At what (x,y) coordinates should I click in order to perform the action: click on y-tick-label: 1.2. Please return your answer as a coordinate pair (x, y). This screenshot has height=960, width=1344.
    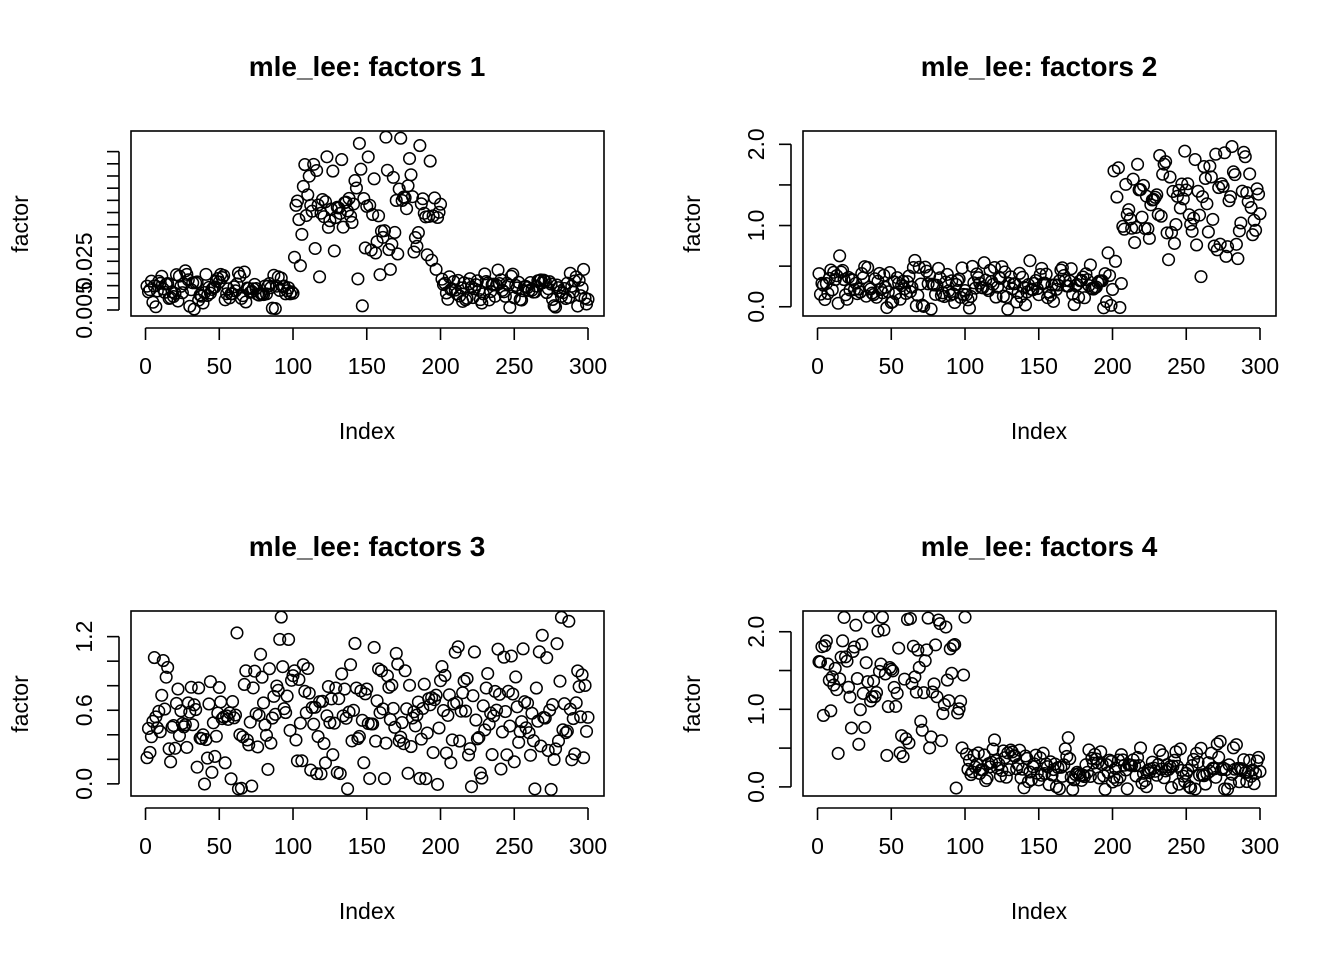
    Looking at the image, I should click on (84, 637).